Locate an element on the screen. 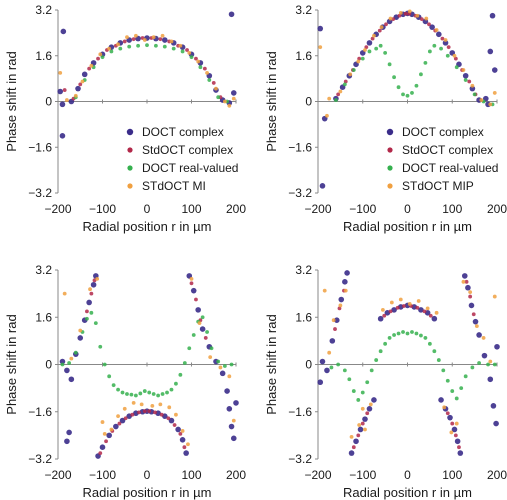 This screenshot has width=507, height=500. legend-marker is located at coordinates (130, 132).